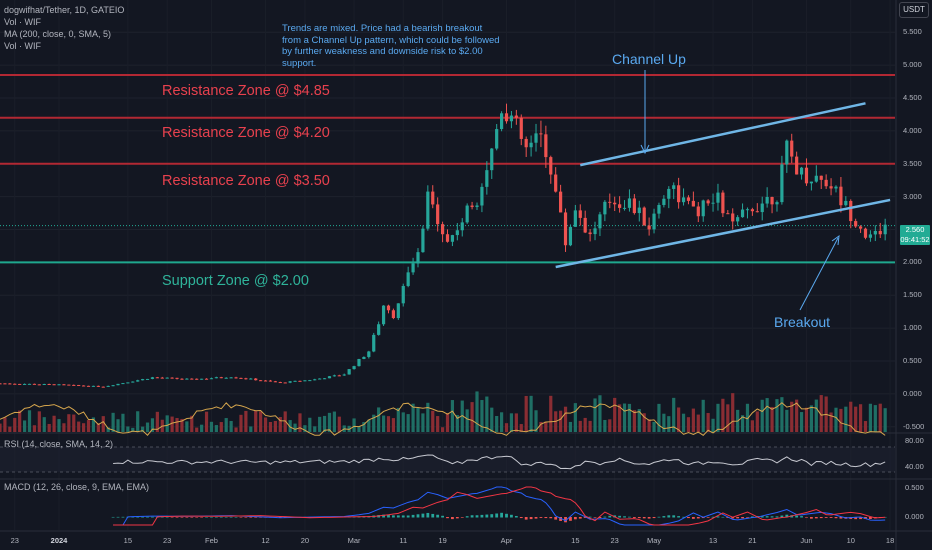 The image size is (932, 550). What do you see at coordinates (58, 34) in the screenshot?
I see `ma-indicator-label: MA (200, close, 0, SMA, 5)` at bounding box center [58, 34].